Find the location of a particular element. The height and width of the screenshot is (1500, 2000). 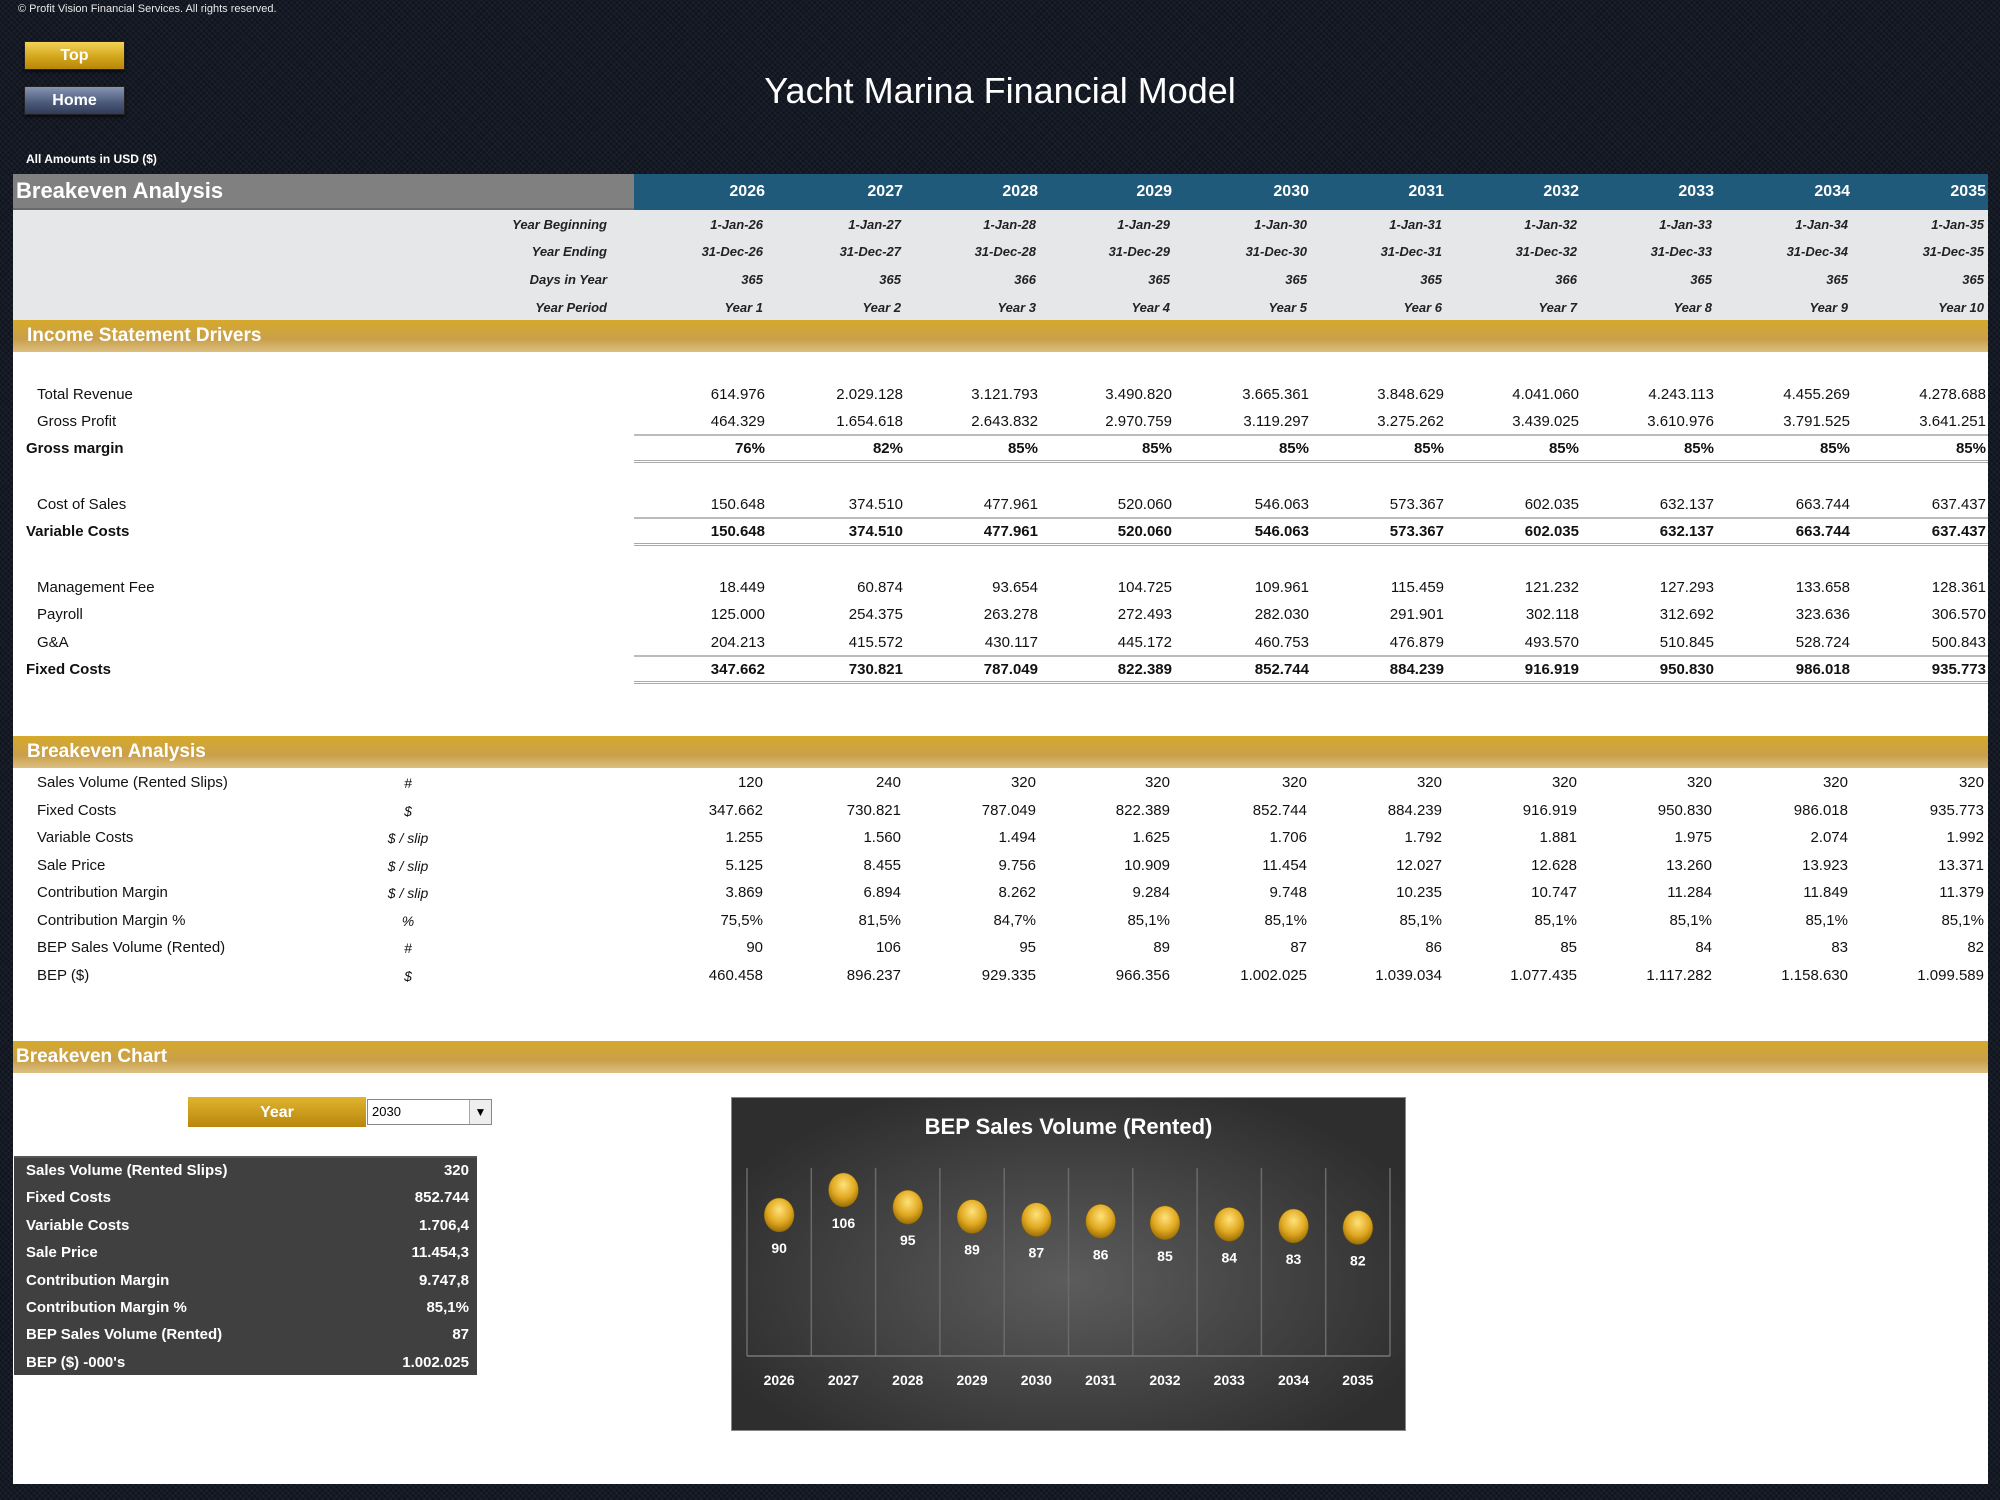

info-cell: Year 6 is located at coordinates (1422, 307).